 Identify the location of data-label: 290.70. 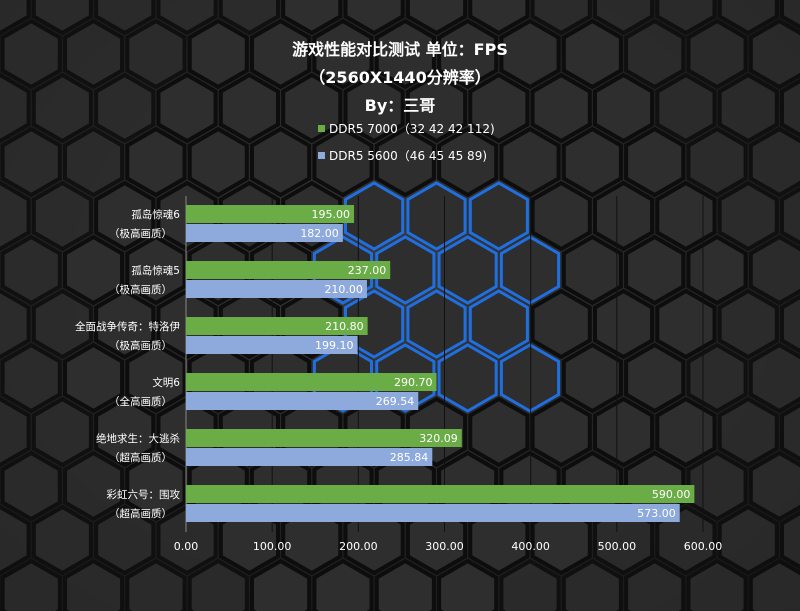
(413, 382).